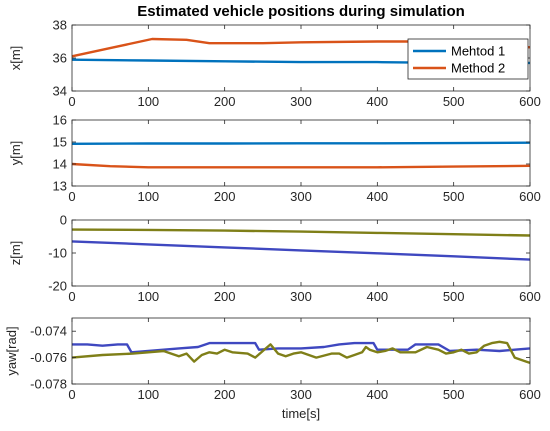 The image size is (550, 431). I want to click on y-tick-label: -0.074, so click(48, 331).